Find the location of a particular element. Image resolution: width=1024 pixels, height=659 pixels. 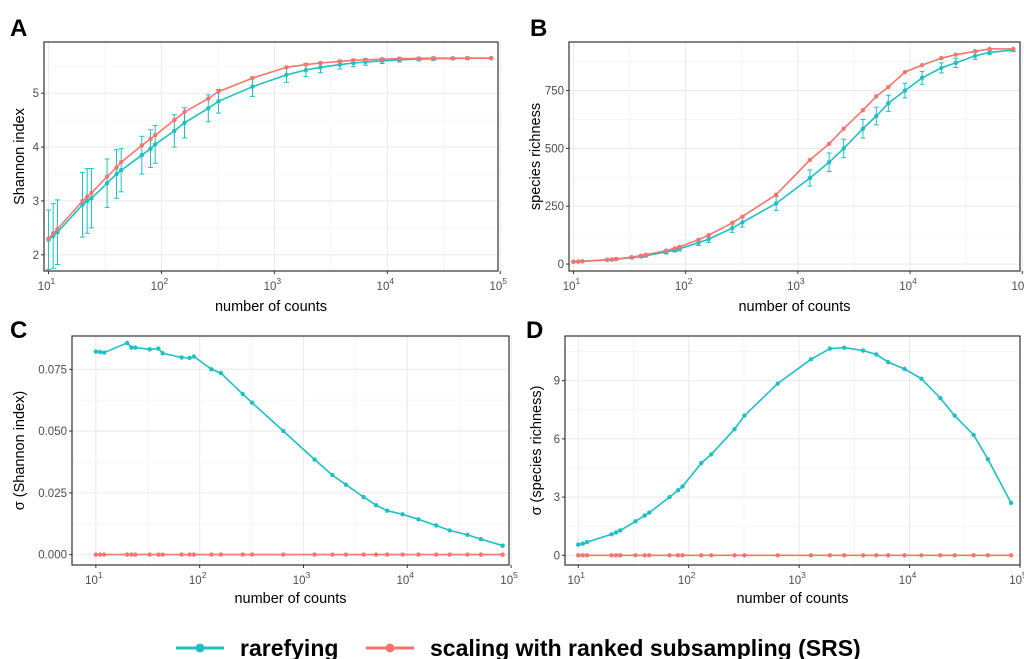

series-srs is located at coordinates (299, 554).